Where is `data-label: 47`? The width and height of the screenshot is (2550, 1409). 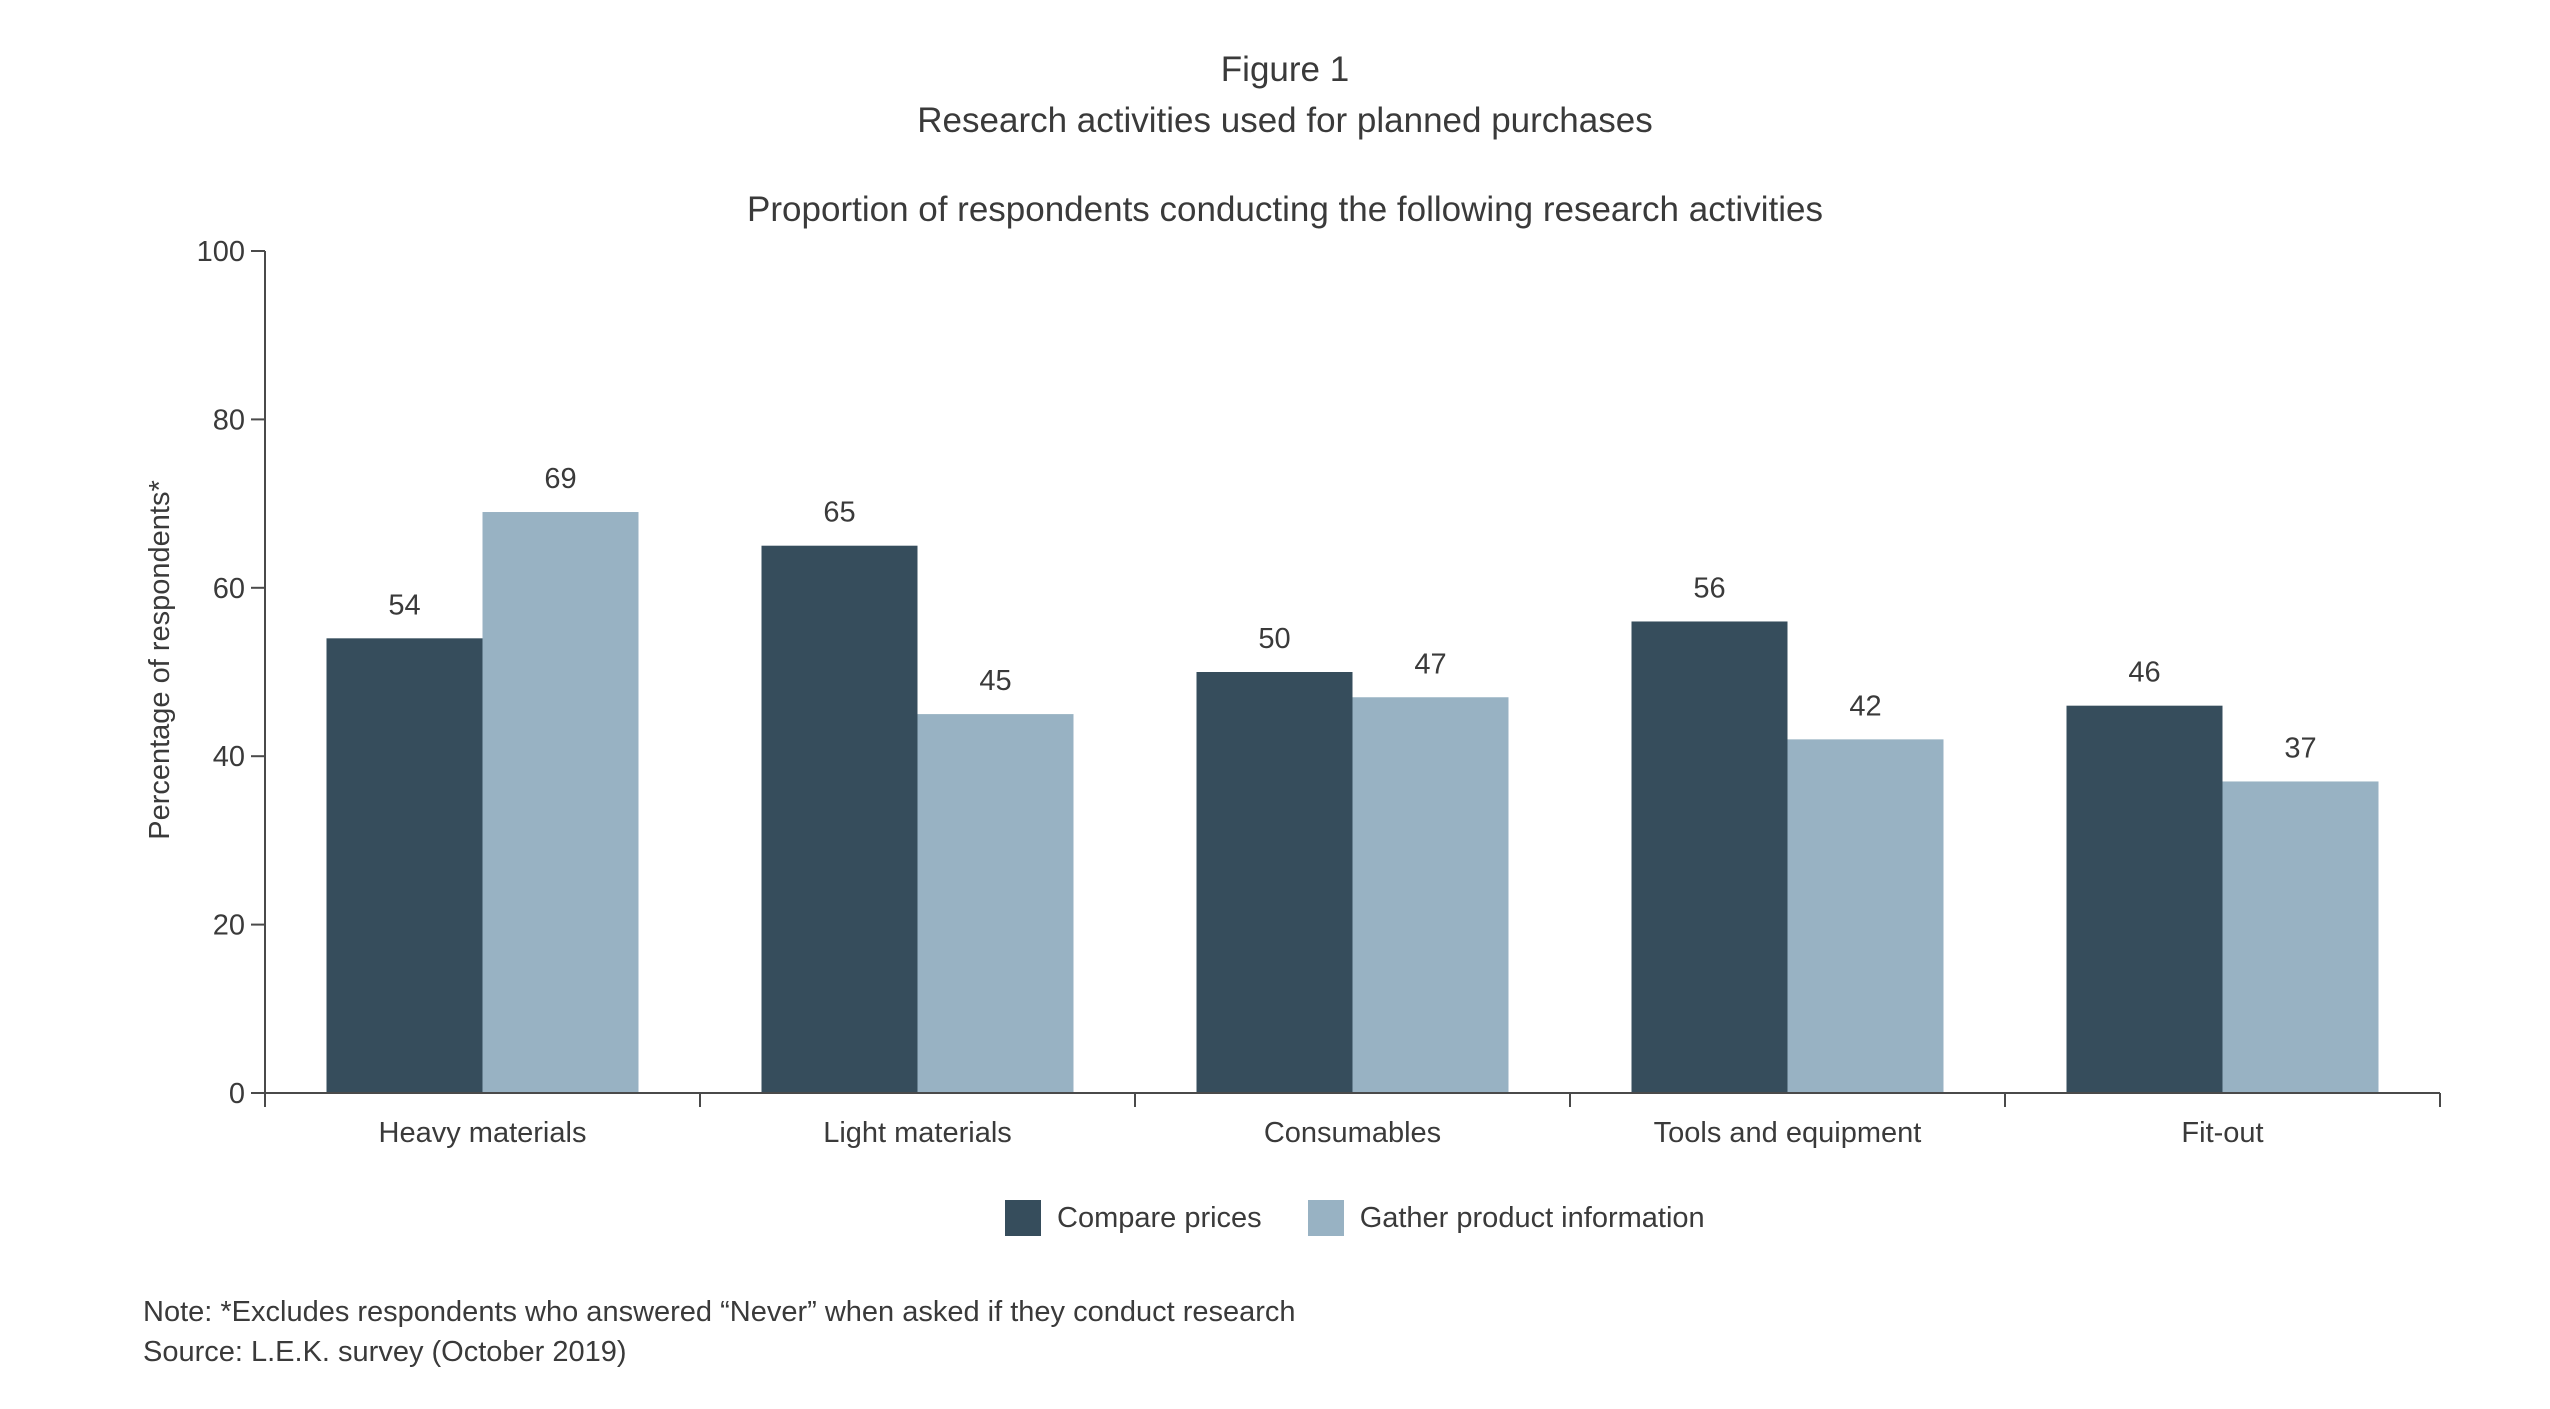
data-label: 47 is located at coordinates (1430, 664).